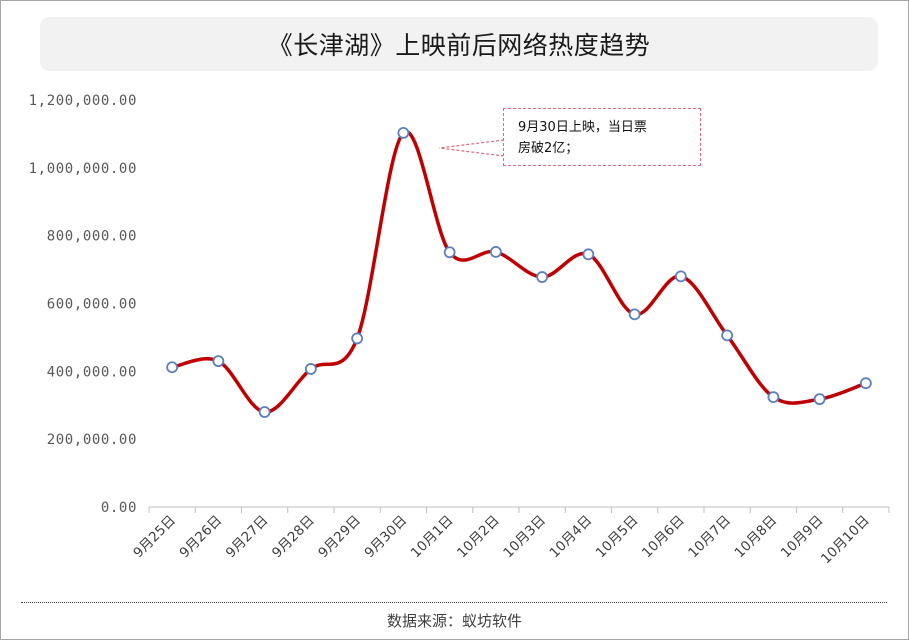 This screenshot has width=909, height=640. Describe the element at coordinates (92, 440) in the screenshot. I see `y-tick-label: 200,000.00` at that location.